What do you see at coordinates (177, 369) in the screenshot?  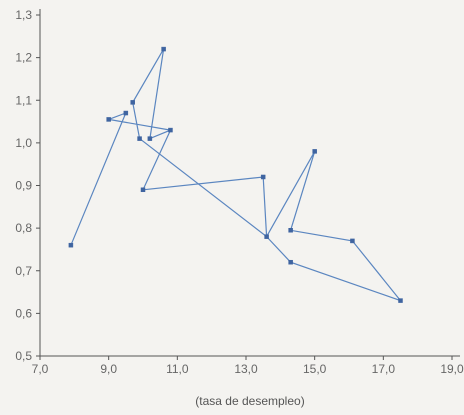 I see `x-tick-label: 11,0` at bounding box center [177, 369].